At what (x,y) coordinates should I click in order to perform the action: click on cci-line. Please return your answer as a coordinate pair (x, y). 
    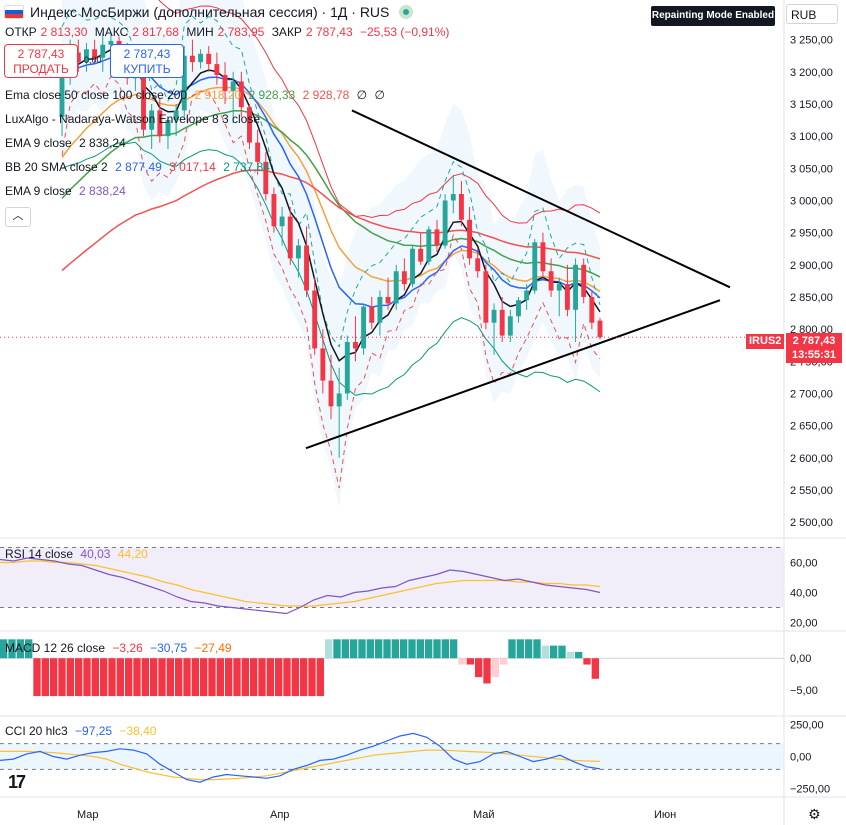
    Looking at the image, I should click on (300, 757).